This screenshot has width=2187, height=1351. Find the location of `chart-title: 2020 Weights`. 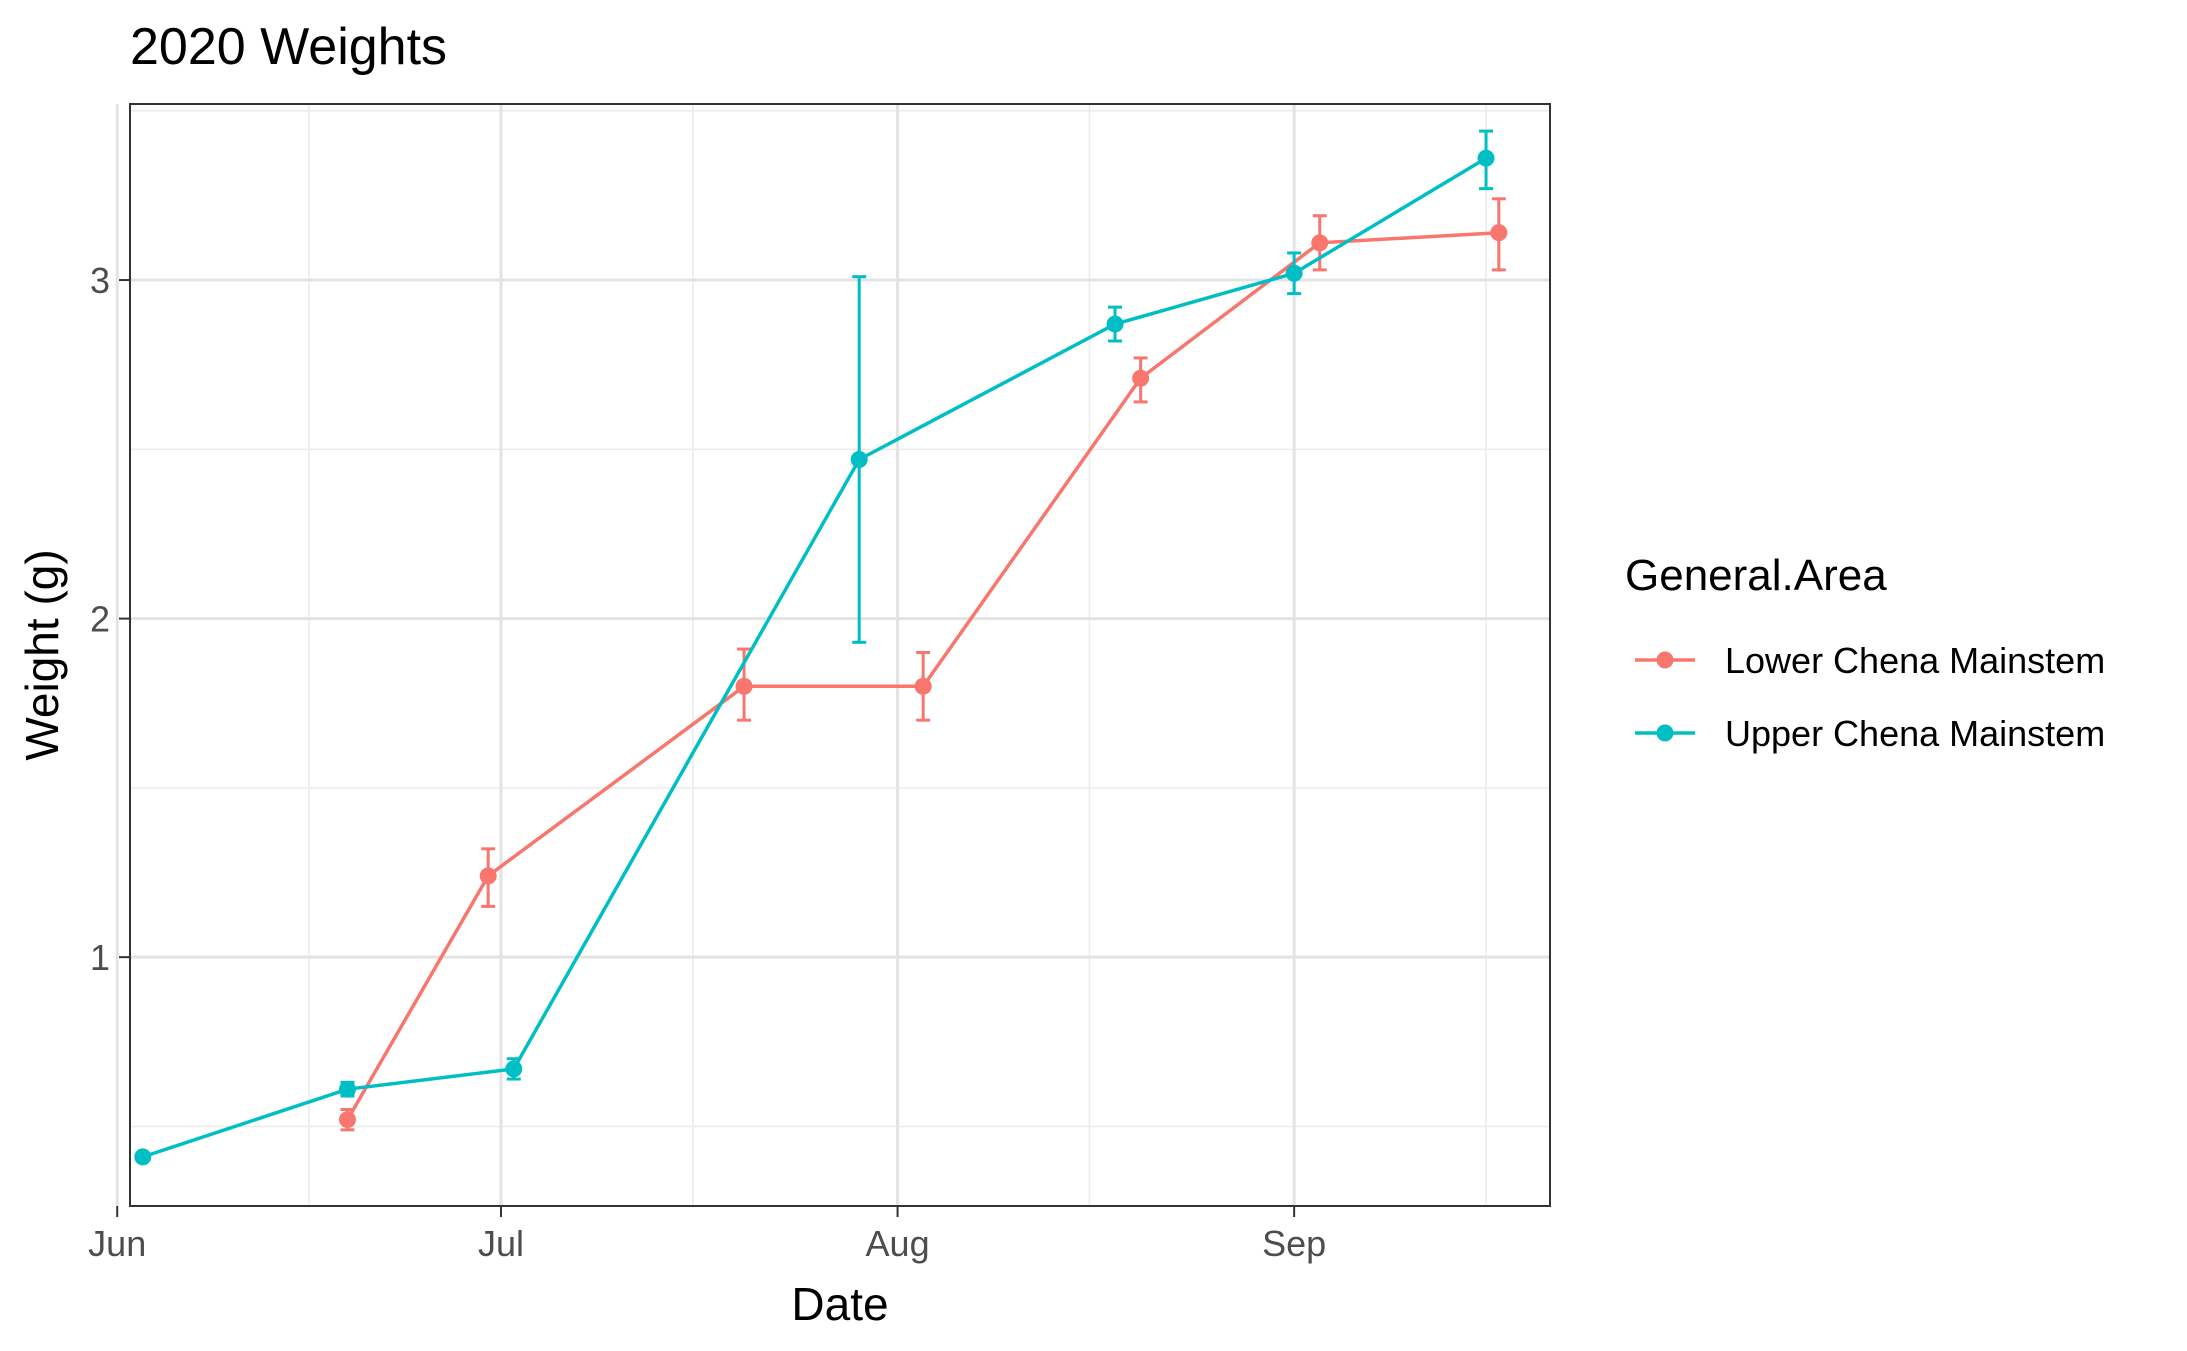

chart-title: 2020 Weights is located at coordinates (288, 47).